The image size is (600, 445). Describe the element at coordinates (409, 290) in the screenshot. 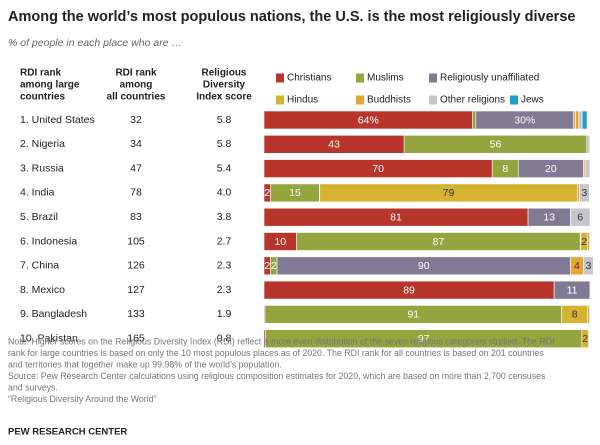

I see `value-label: 89` at that location.